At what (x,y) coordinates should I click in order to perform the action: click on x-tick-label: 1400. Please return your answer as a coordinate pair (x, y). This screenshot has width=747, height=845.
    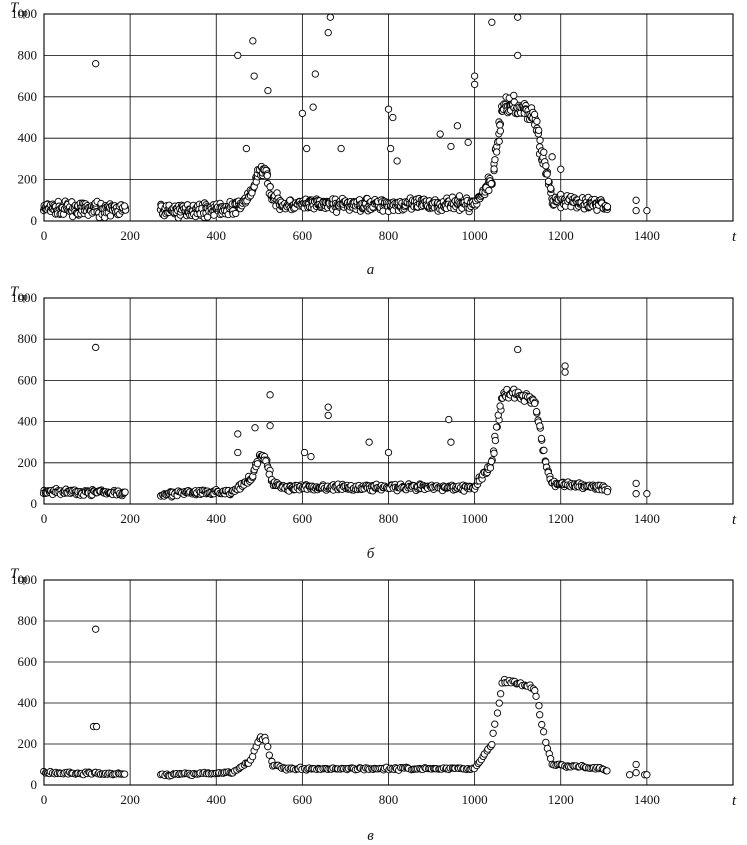
    Looking at the image, I should click on (647, 799).